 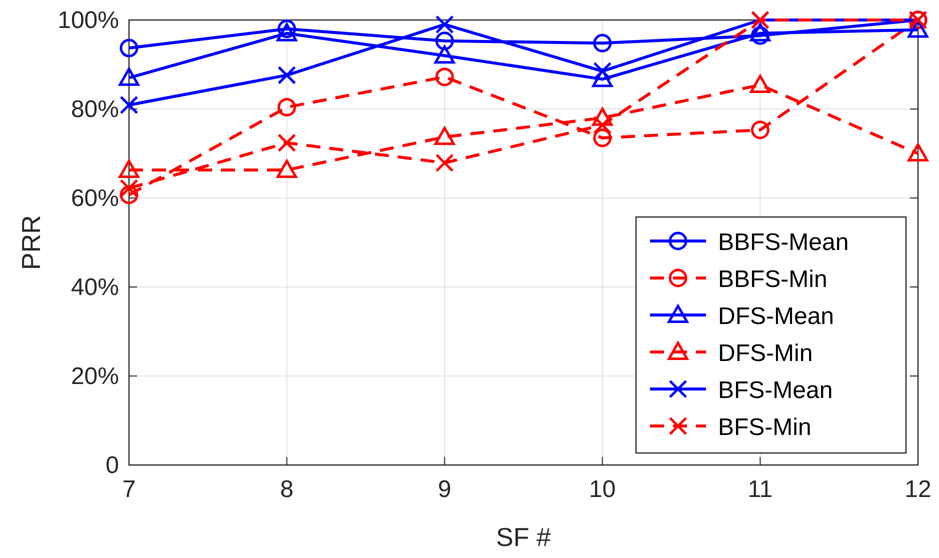 What do you see at coordinates (918, 489) in the screenshot?
I see `x-tick-label: 12` at bounding box center [918, 489].